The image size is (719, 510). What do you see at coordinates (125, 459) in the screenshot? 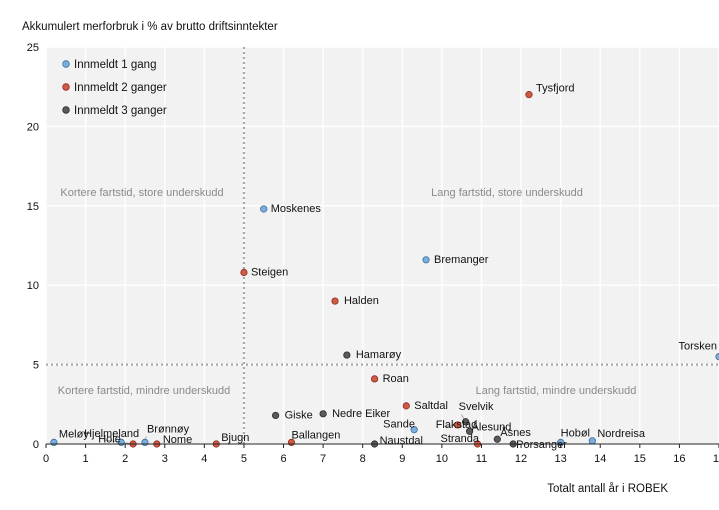
I see `x-tick-label-2: 2` at bounding box center [125, 459].